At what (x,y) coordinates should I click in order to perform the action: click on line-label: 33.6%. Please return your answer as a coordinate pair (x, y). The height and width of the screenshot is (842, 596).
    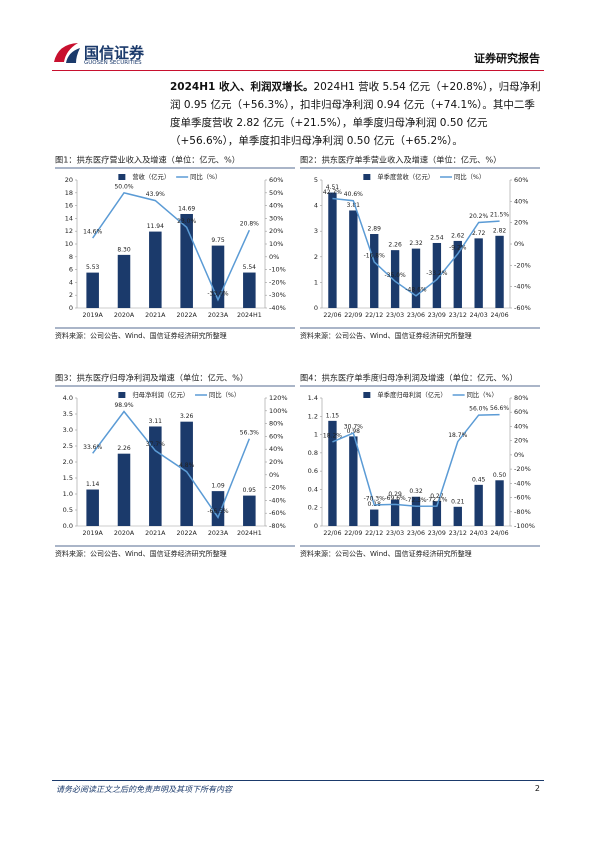
    Looking at the image, I should click on (92, 447).